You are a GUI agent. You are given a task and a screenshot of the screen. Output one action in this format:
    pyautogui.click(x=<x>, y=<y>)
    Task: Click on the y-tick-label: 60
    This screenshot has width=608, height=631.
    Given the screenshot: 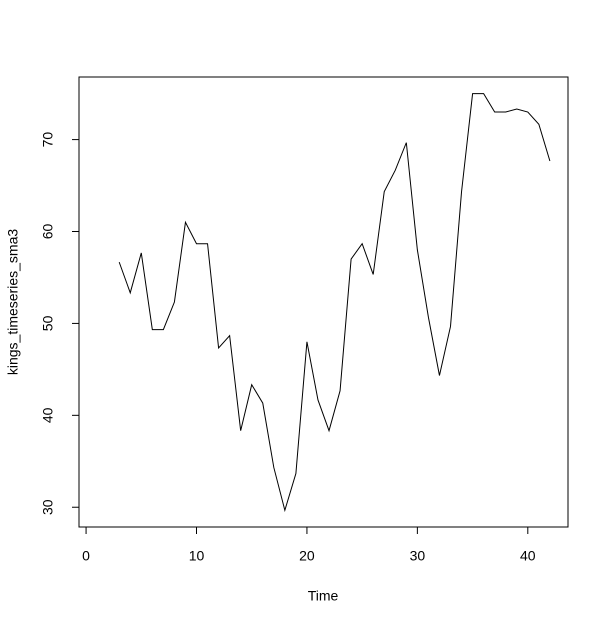 What is the action you would take?
    pyautogui.click(x=48, y=232)
    